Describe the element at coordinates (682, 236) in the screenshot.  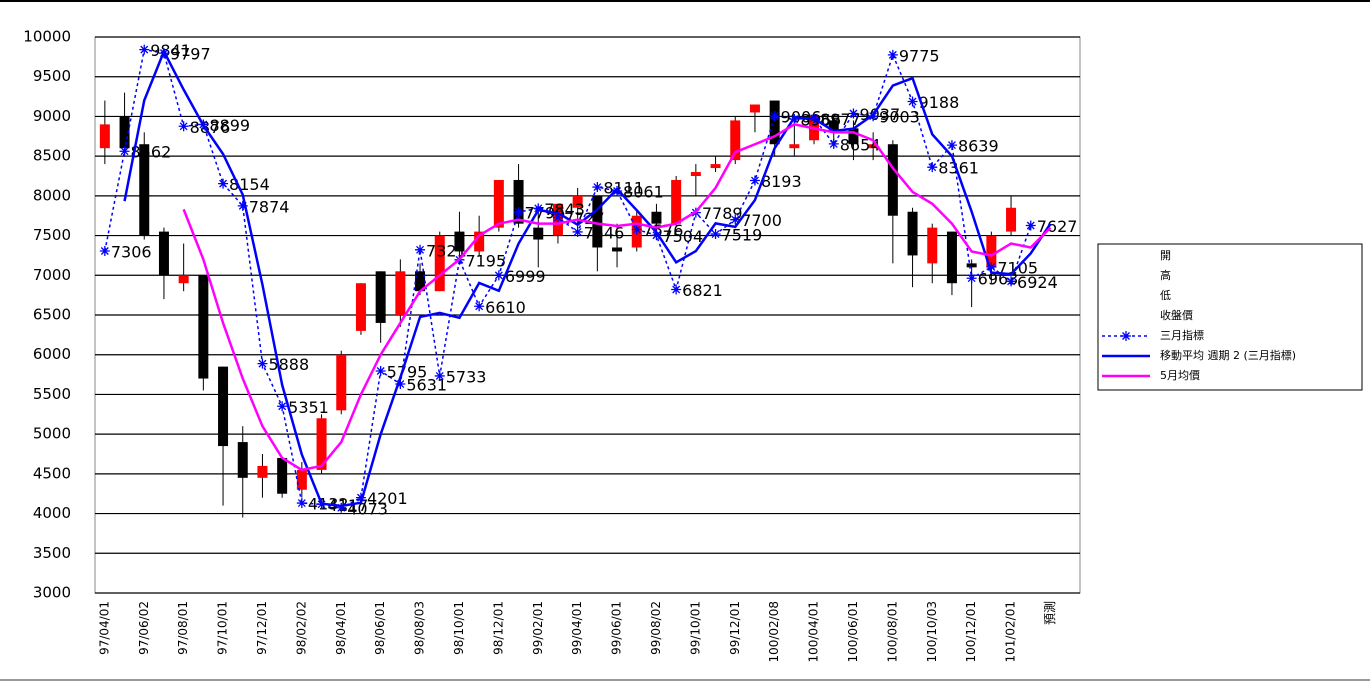
I see `data-label: 7504` at that location.